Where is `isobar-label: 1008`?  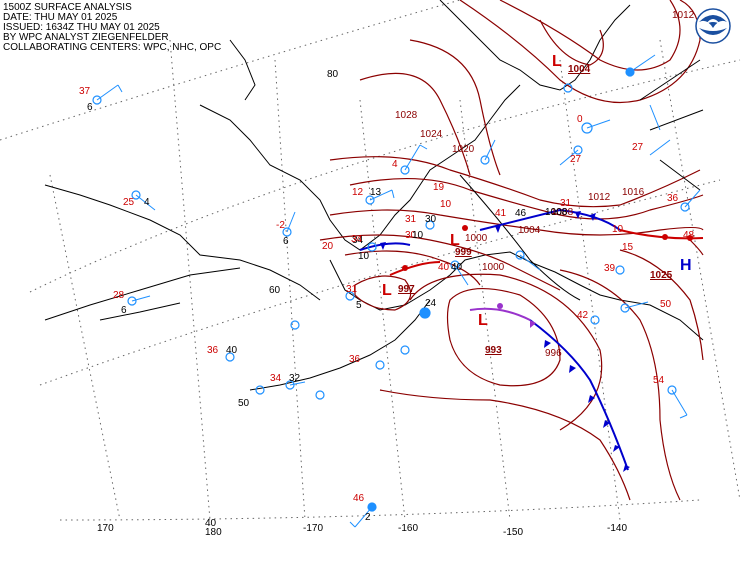 isobar-label: 1008 is located at coordinates (562, 212).